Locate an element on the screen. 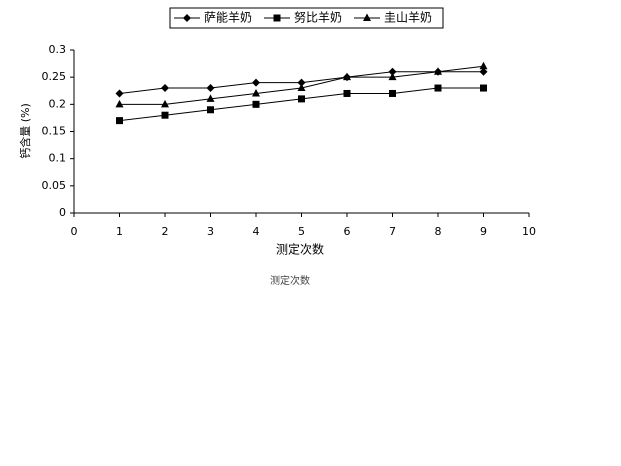 The height and width of the screenshot is (466, 621). series-line is located at coordinates (301, 104).